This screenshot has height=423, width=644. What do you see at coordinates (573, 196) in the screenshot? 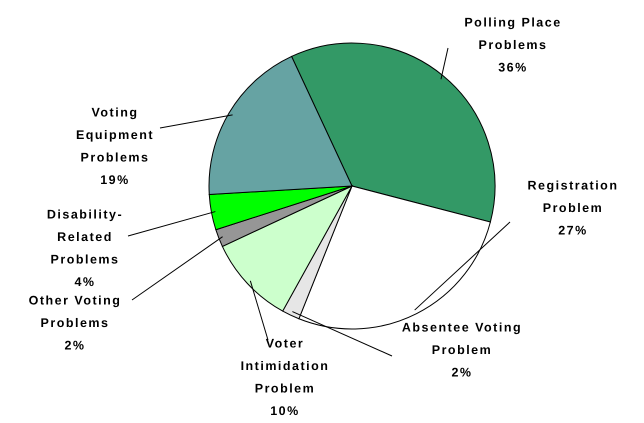
I see `slice-label: Registration Problem` at bounding box center [573, 196].